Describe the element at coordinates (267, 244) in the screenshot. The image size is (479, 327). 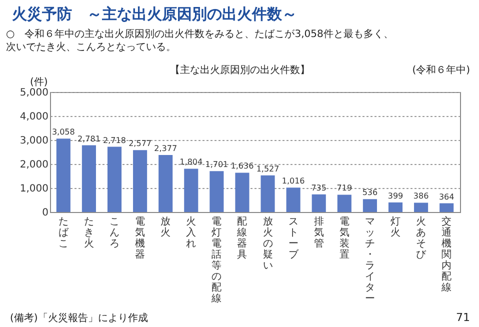
I see `x-tick-label: 放火の疑い` at that location.